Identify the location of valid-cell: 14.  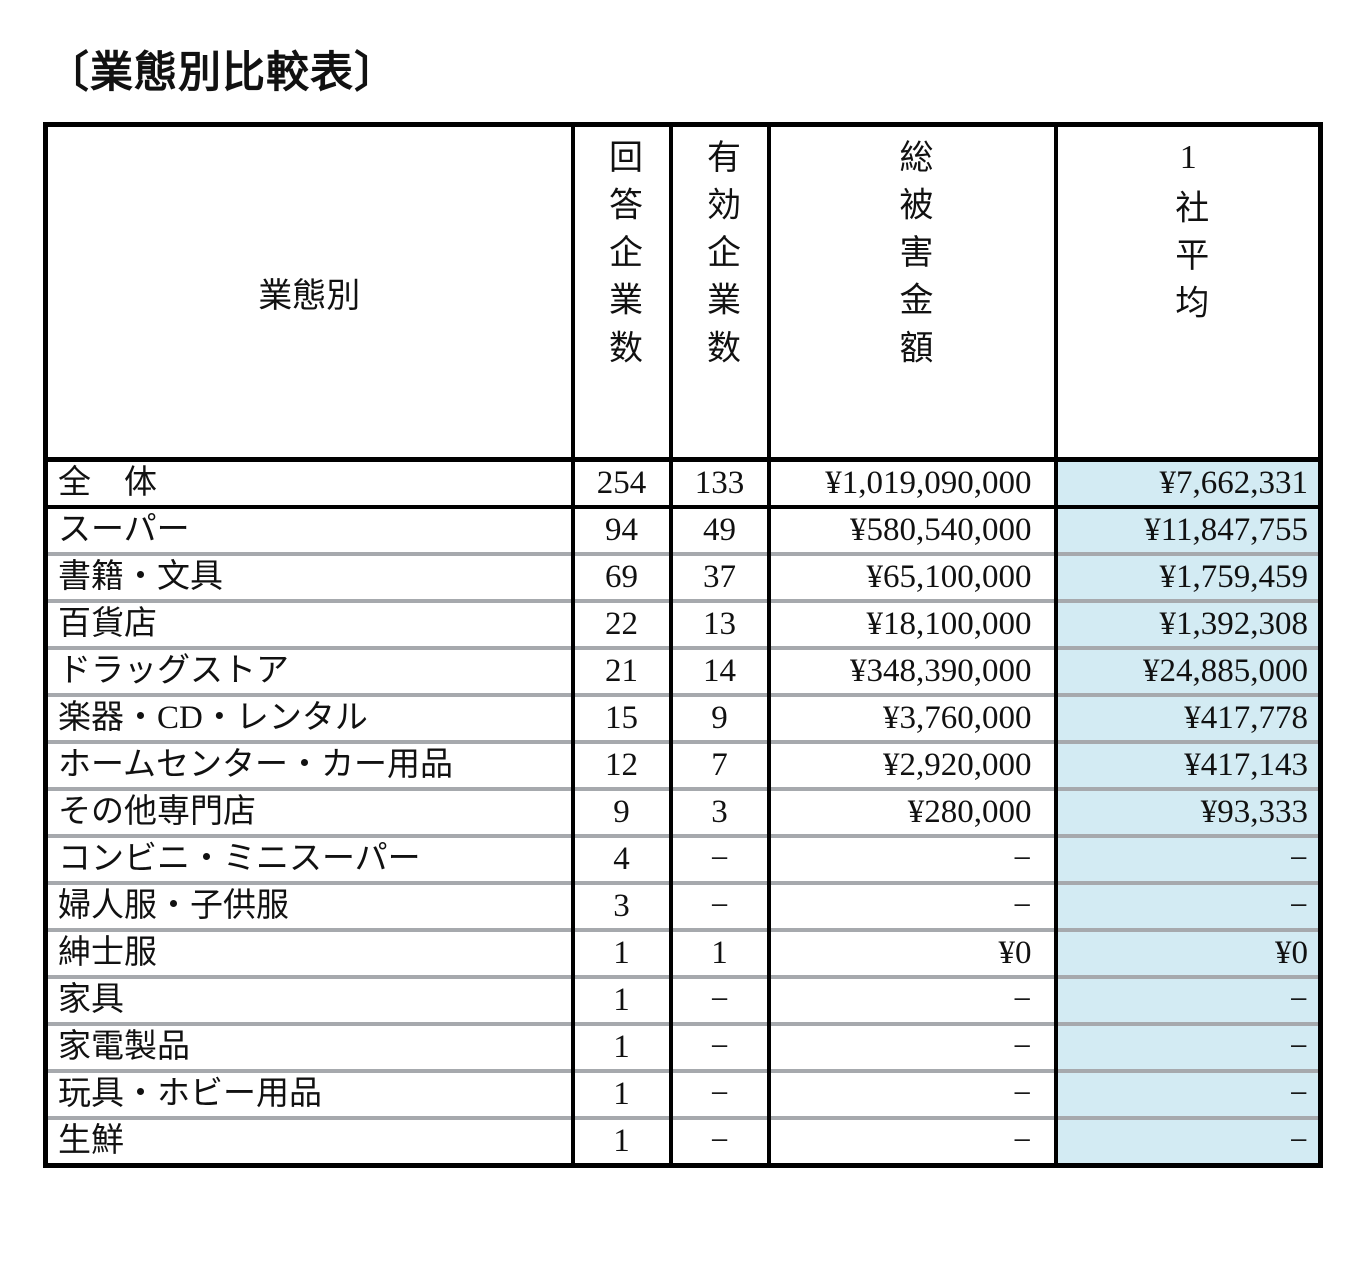
(718, 671).